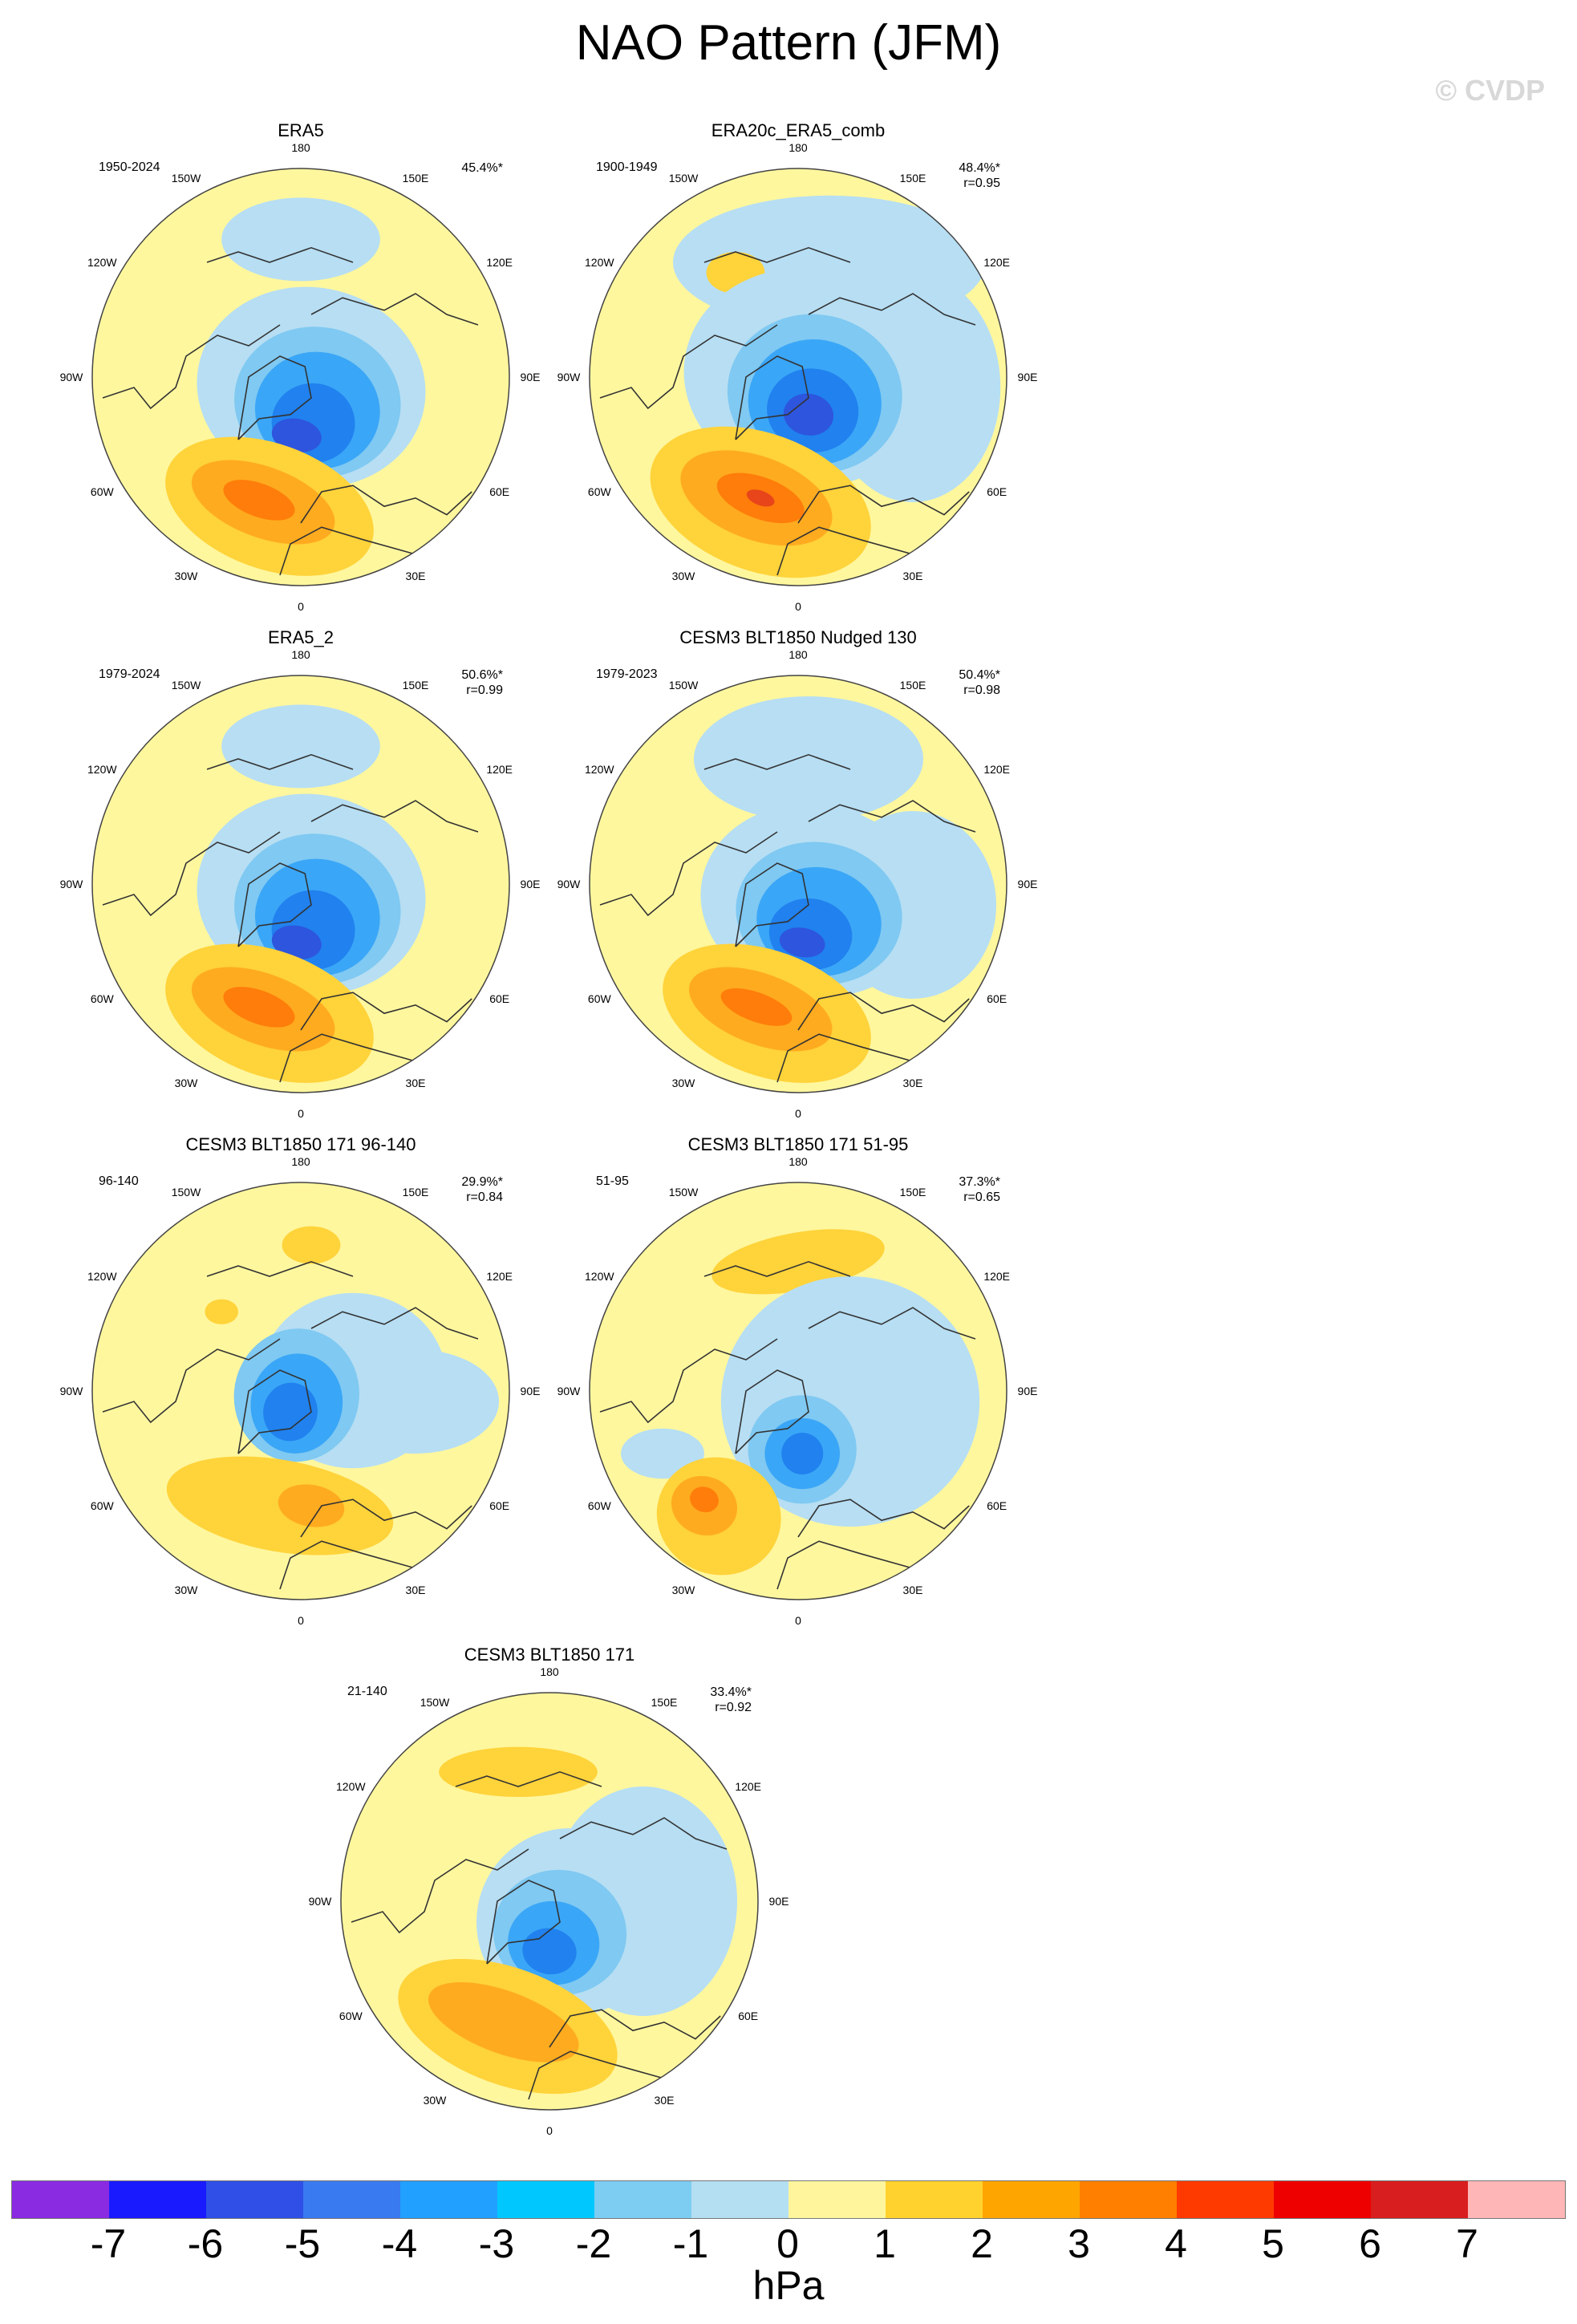 The image size is (1577, 2324). I want to click on pattern-correlation: r=0.92, so click(733, 1707).